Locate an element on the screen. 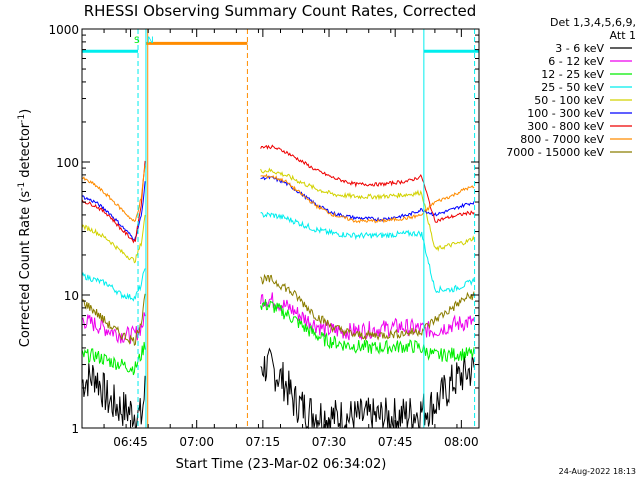 The width and height of the screenshot is (640, 480). x-tick-label-07:00: 07:00 is located at coordinates (196, 442).